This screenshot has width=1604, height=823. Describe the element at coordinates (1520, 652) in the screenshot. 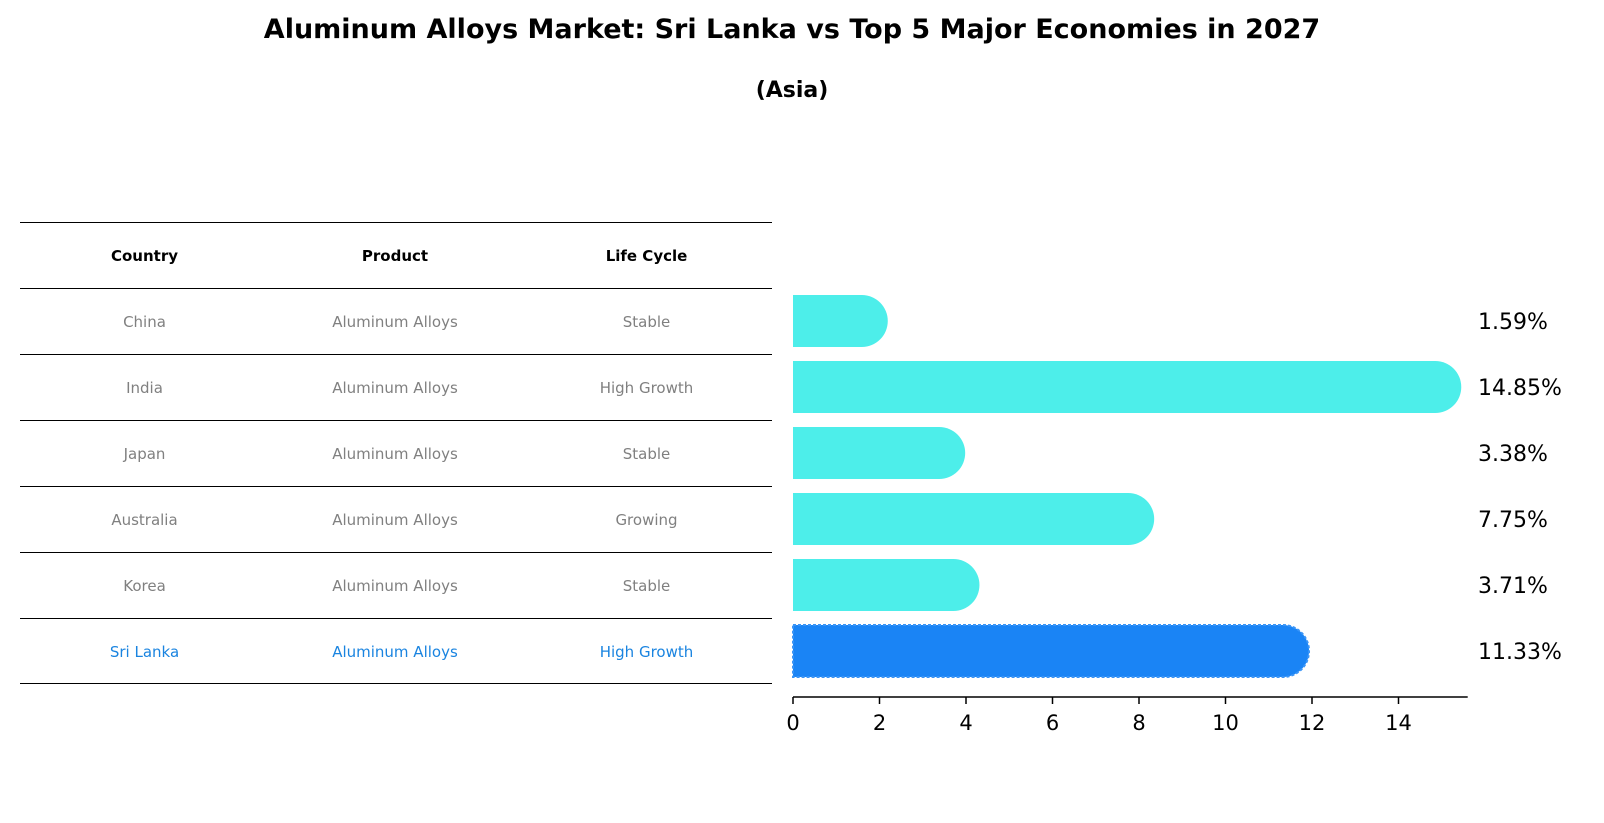

I see `bar-value-label: 11.33%` at that location.